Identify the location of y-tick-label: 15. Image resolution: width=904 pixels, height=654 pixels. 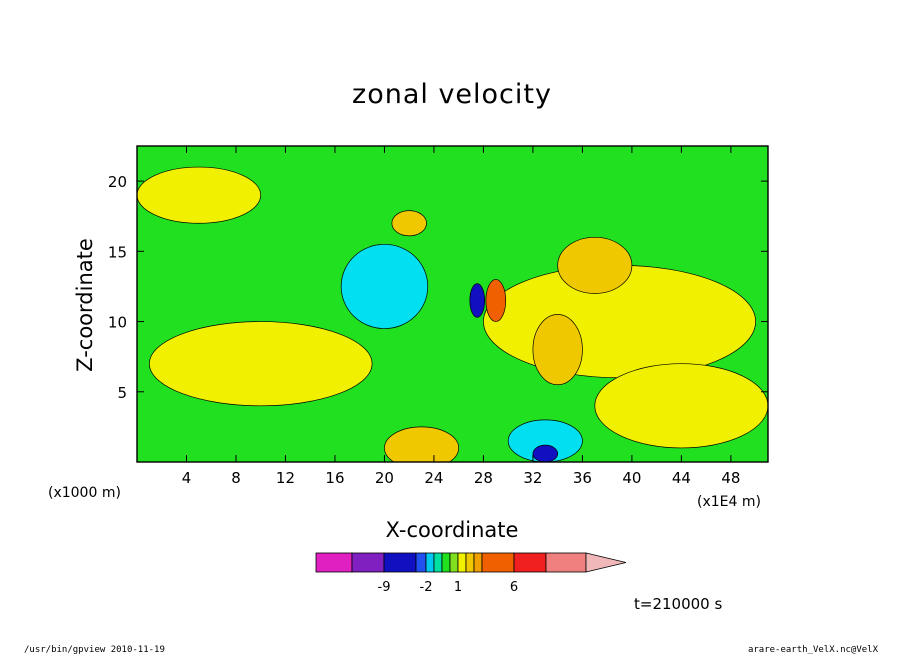
(117, 252).